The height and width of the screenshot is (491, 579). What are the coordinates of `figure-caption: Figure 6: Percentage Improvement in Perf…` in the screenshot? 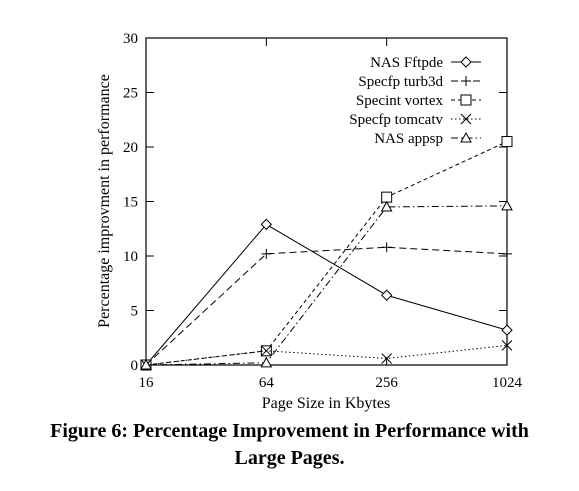 It's located at (289, 445).